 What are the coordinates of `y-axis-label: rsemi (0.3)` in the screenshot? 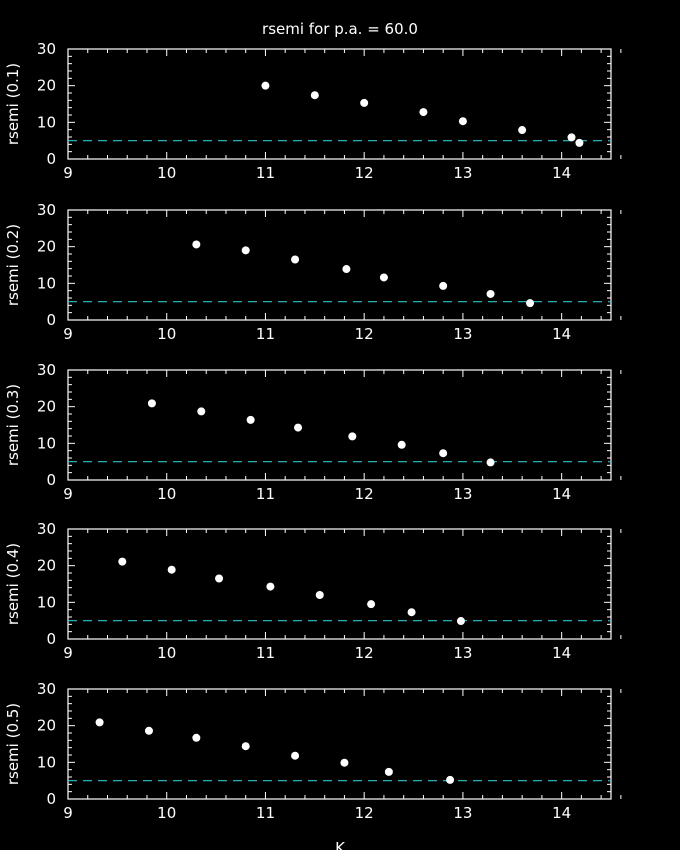 It's located at (13, 425).